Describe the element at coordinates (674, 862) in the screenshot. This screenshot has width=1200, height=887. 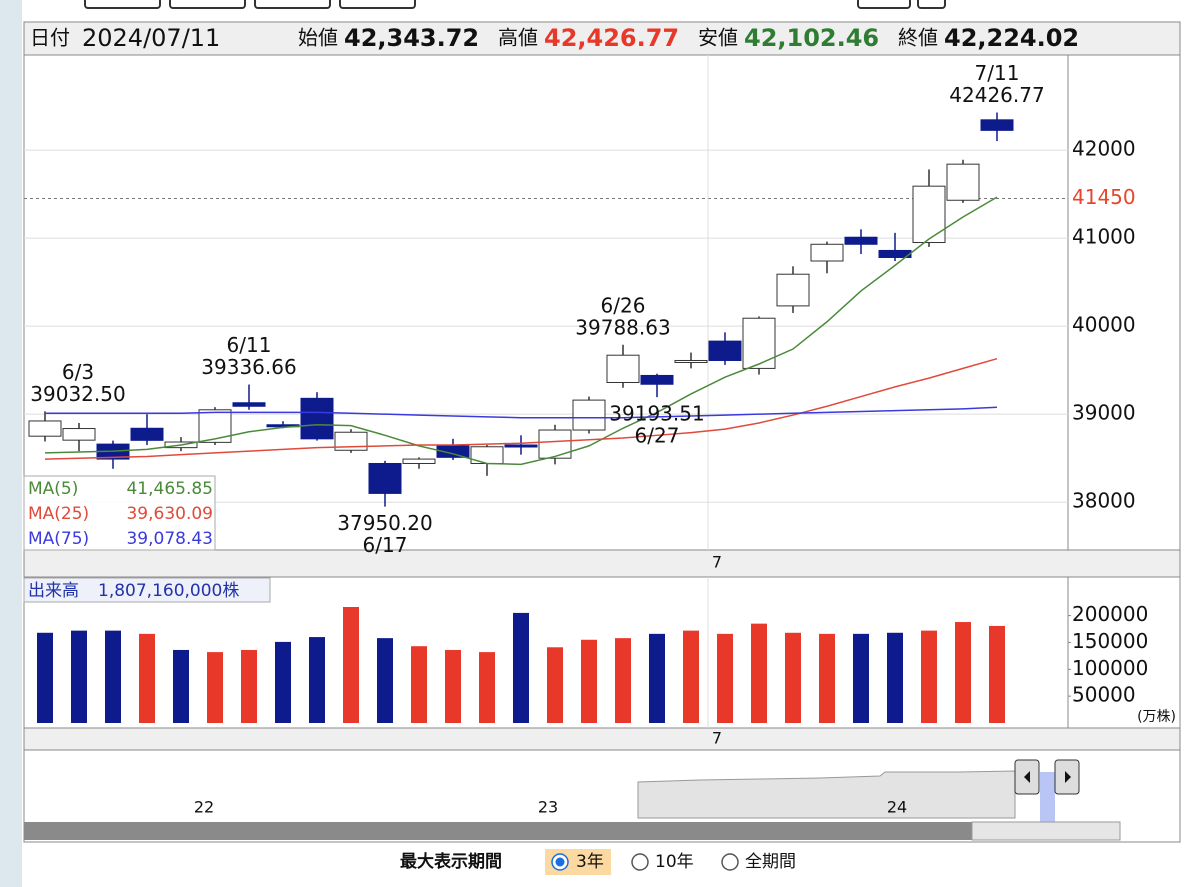
I see `radio-label: 10年` at that location.